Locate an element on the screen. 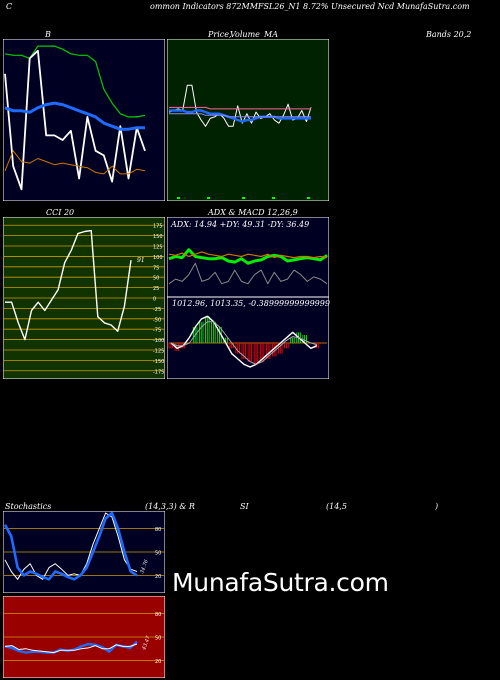  stoch-params-label: (14,3,3) & R is located at coordinates (170, 506).